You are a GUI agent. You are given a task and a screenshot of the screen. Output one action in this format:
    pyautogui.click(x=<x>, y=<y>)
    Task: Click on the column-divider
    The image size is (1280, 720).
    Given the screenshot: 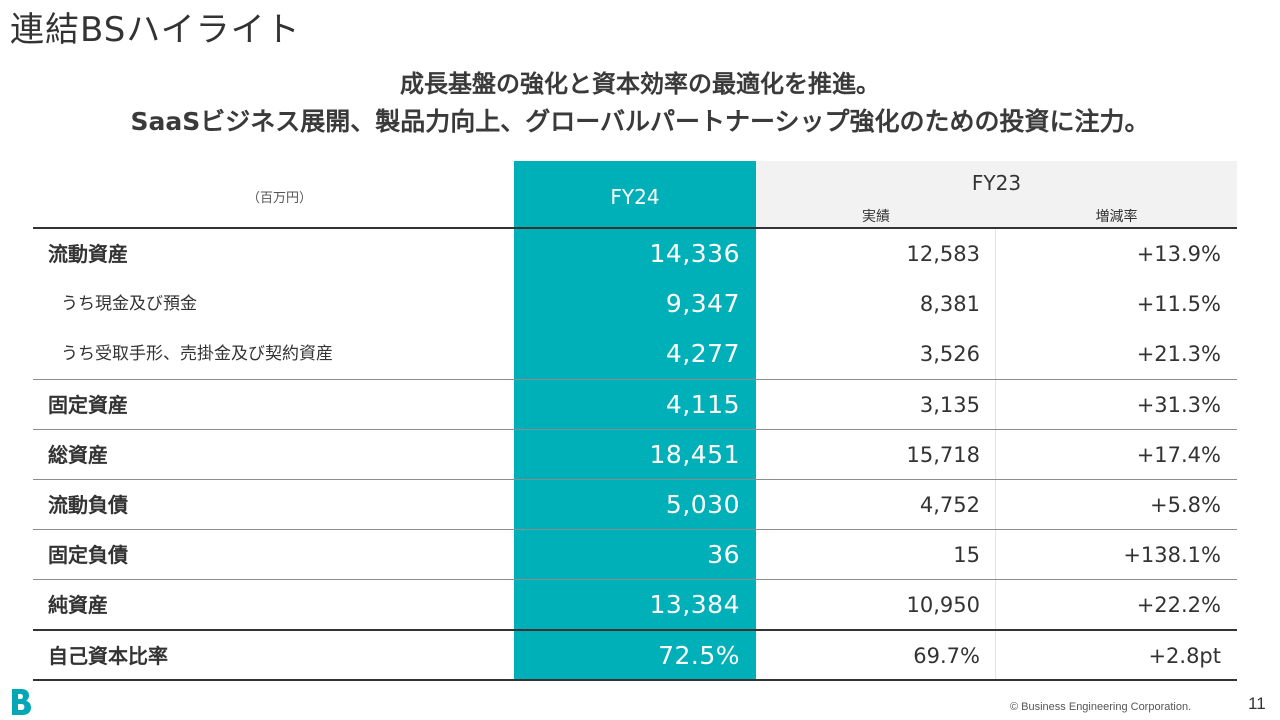 What is the action you would take?
    pyautogui.click(x=995, y=454)
    